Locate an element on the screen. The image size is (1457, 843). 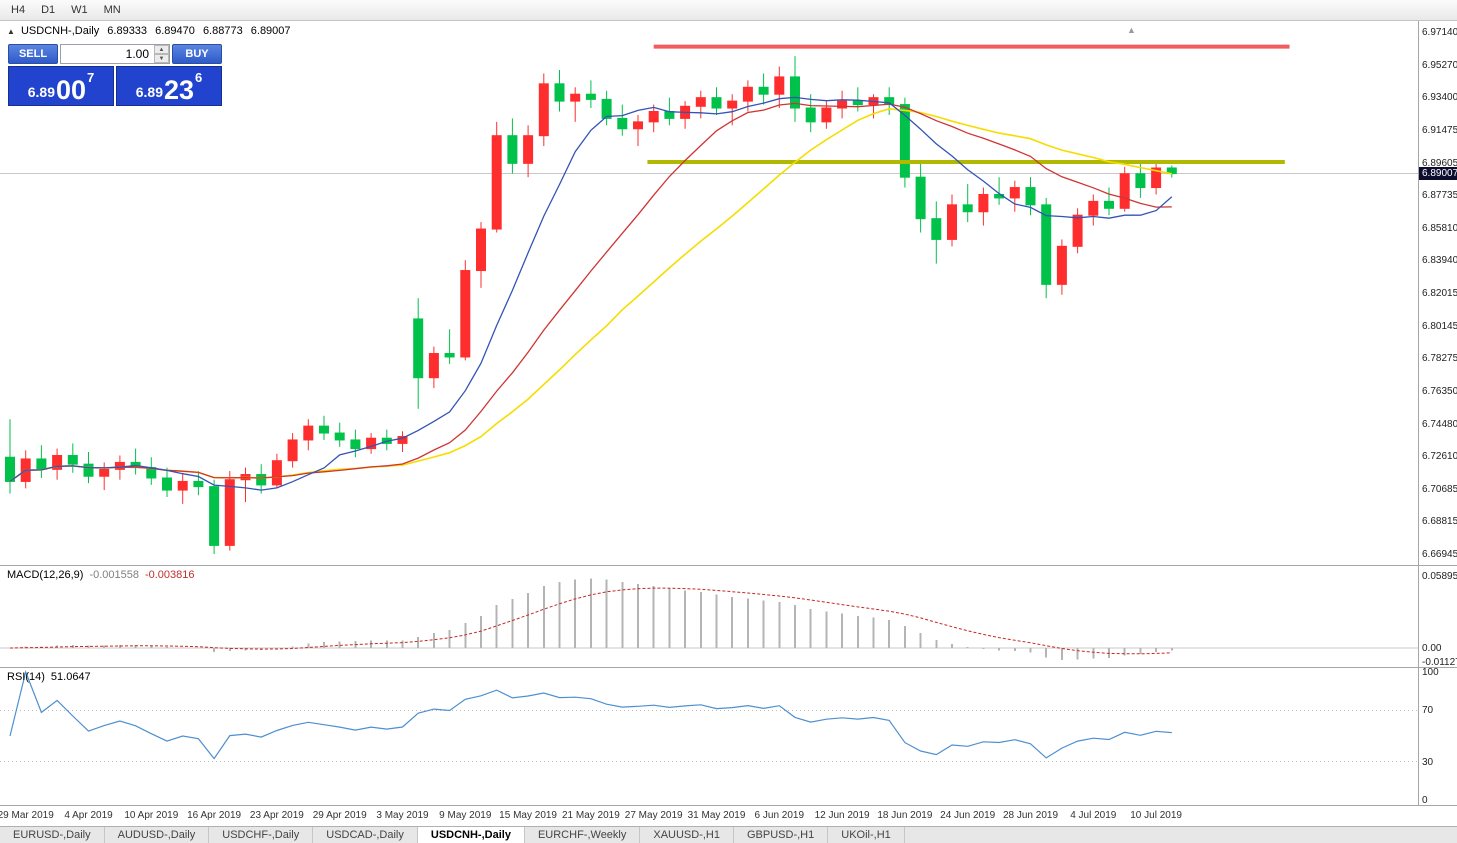
date-label: 29 Apr 2019 is located at coordinates (339, 815).